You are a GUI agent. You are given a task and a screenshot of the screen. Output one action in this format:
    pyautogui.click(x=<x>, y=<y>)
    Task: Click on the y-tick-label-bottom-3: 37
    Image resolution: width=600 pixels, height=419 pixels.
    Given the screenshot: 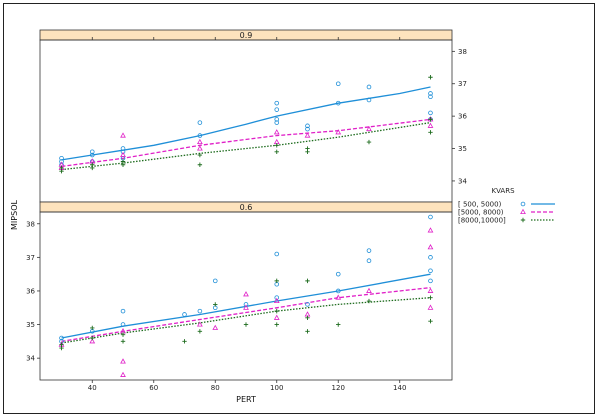 What is the action you would take?
    pyautogui.click(x=30, y=258)
    